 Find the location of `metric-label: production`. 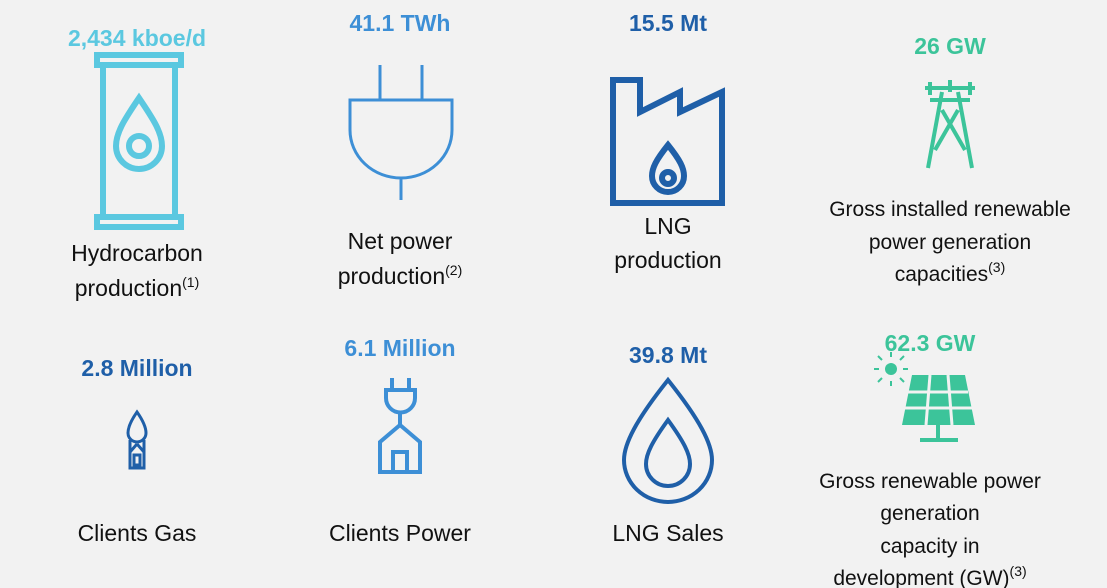

metric-label: production is located at coordinates (667, 260).